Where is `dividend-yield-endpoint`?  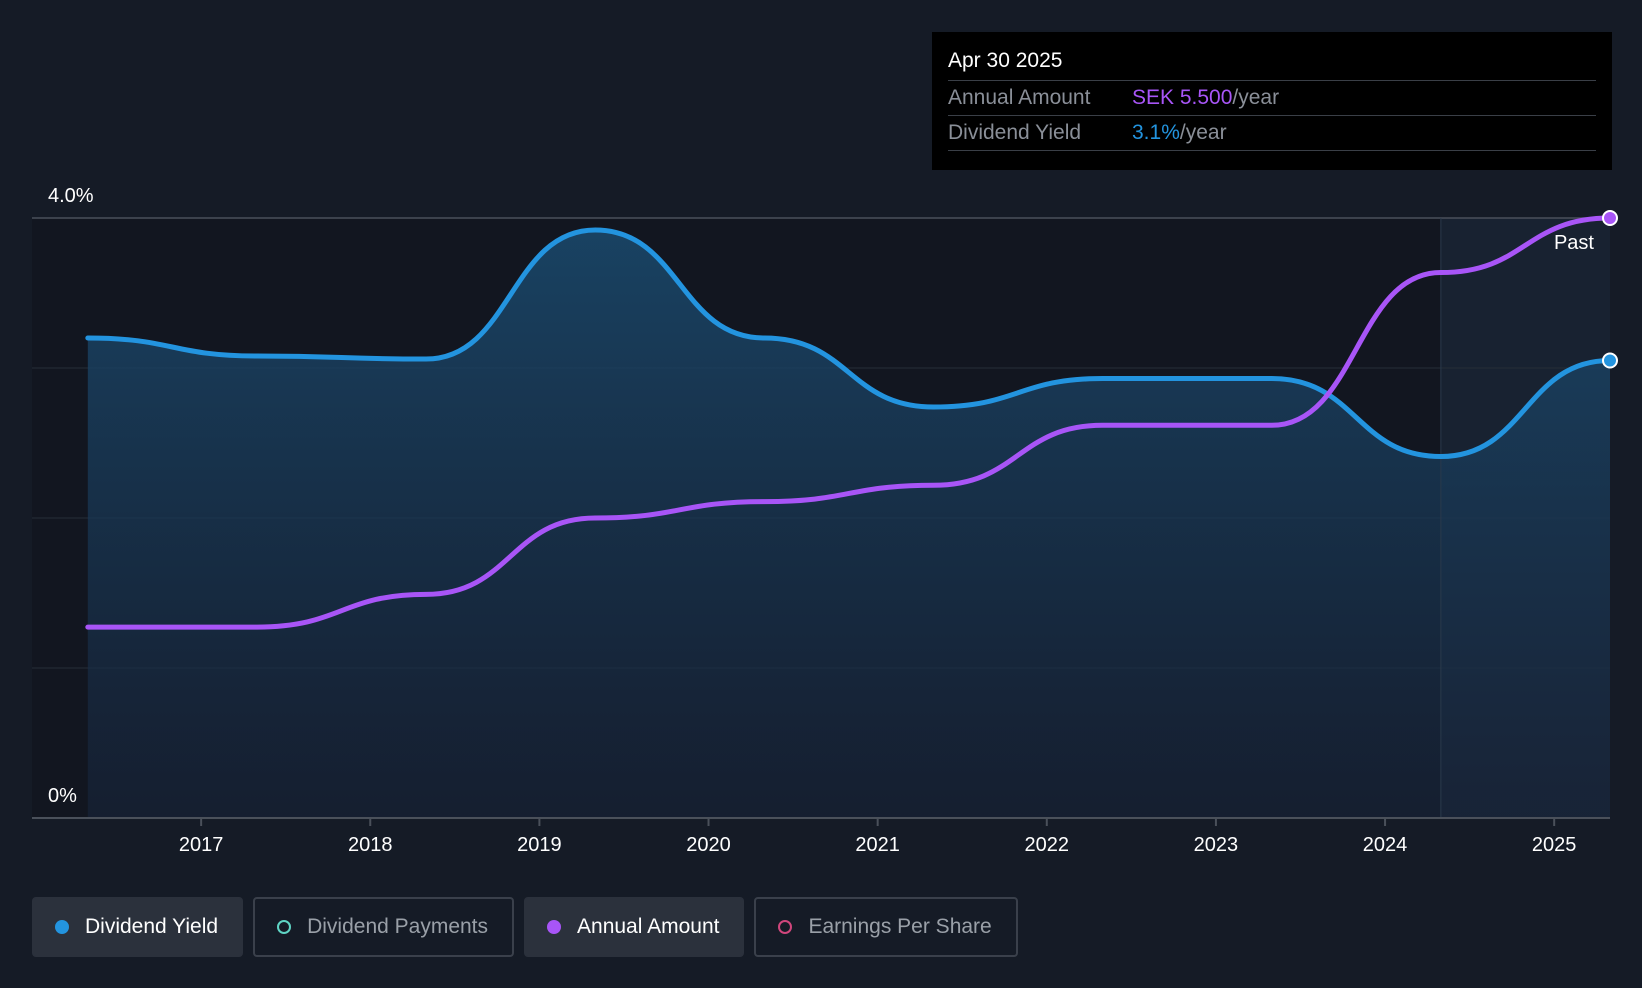
dividend-yield-endpoint is located at coordinates (1610, 360).